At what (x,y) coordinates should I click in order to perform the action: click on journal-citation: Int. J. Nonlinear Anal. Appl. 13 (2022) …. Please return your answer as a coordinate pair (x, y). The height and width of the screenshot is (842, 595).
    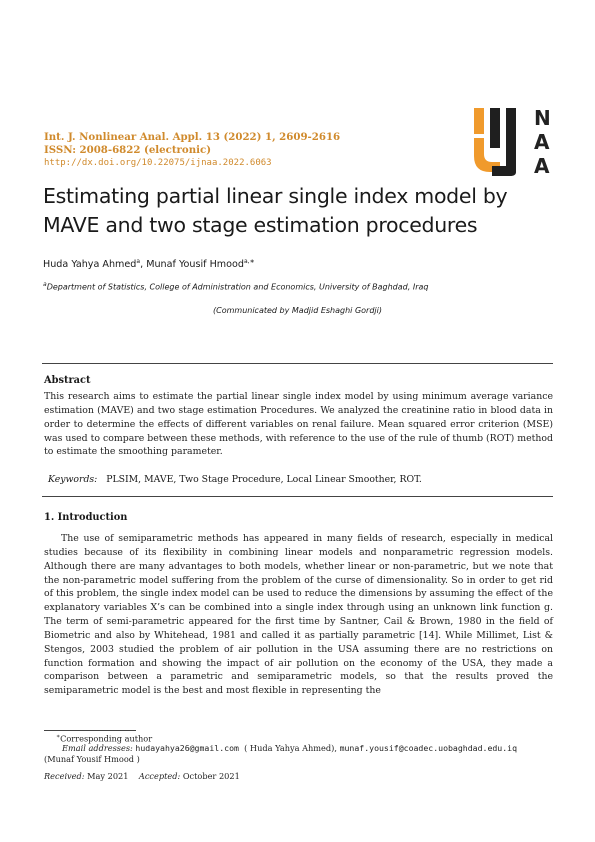
    Looking at the image, I should click on (192, 137).